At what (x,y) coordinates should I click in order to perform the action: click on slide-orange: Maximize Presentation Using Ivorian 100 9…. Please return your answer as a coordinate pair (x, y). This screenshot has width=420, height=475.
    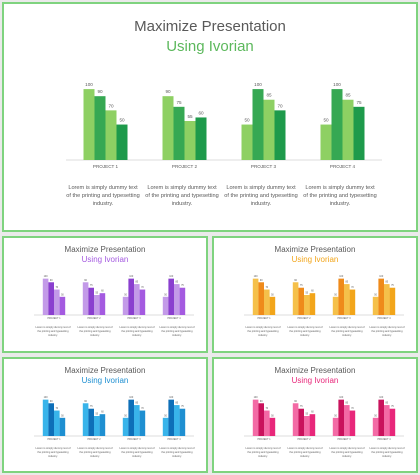
    Looking at the image, I should click on (315, 294).